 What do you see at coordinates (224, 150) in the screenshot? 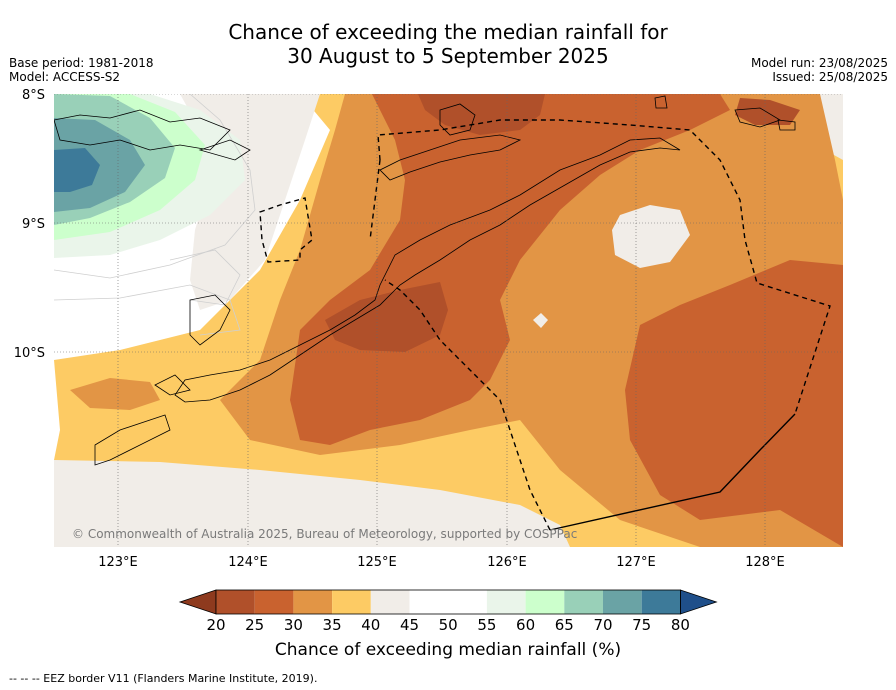
I see `coastline-solor` at bounding box center [224, 150].